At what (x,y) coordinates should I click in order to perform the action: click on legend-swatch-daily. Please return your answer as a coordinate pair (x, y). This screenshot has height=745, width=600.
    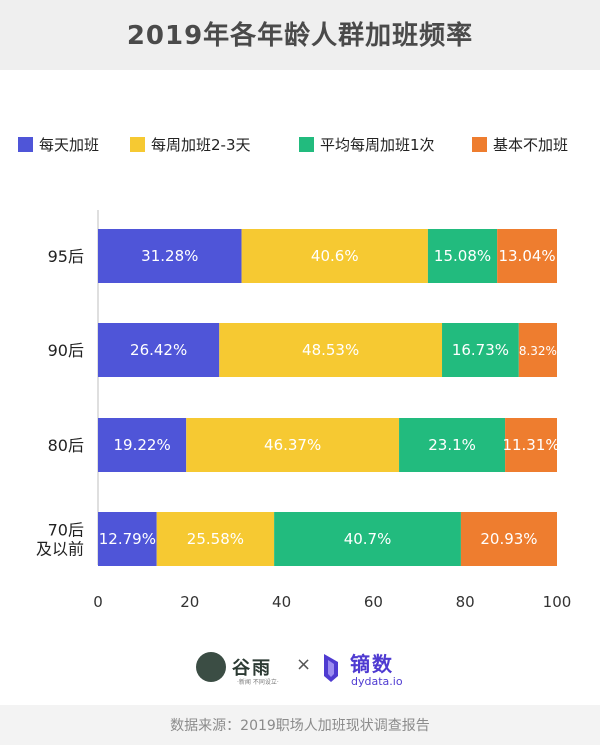
    Looking at the image, I should click on (25, 144).